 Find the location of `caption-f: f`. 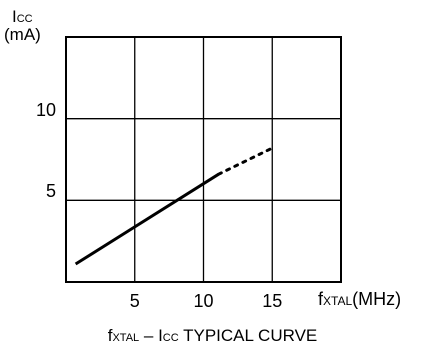

caption-f: f is located at coordinates (110, 335).